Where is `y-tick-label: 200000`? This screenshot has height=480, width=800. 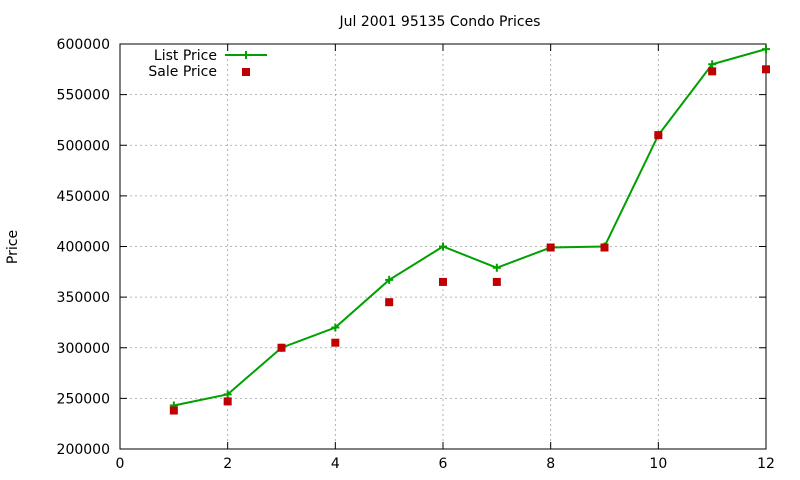 y-tick-label: 200000 is located at coordinates (83, 450).